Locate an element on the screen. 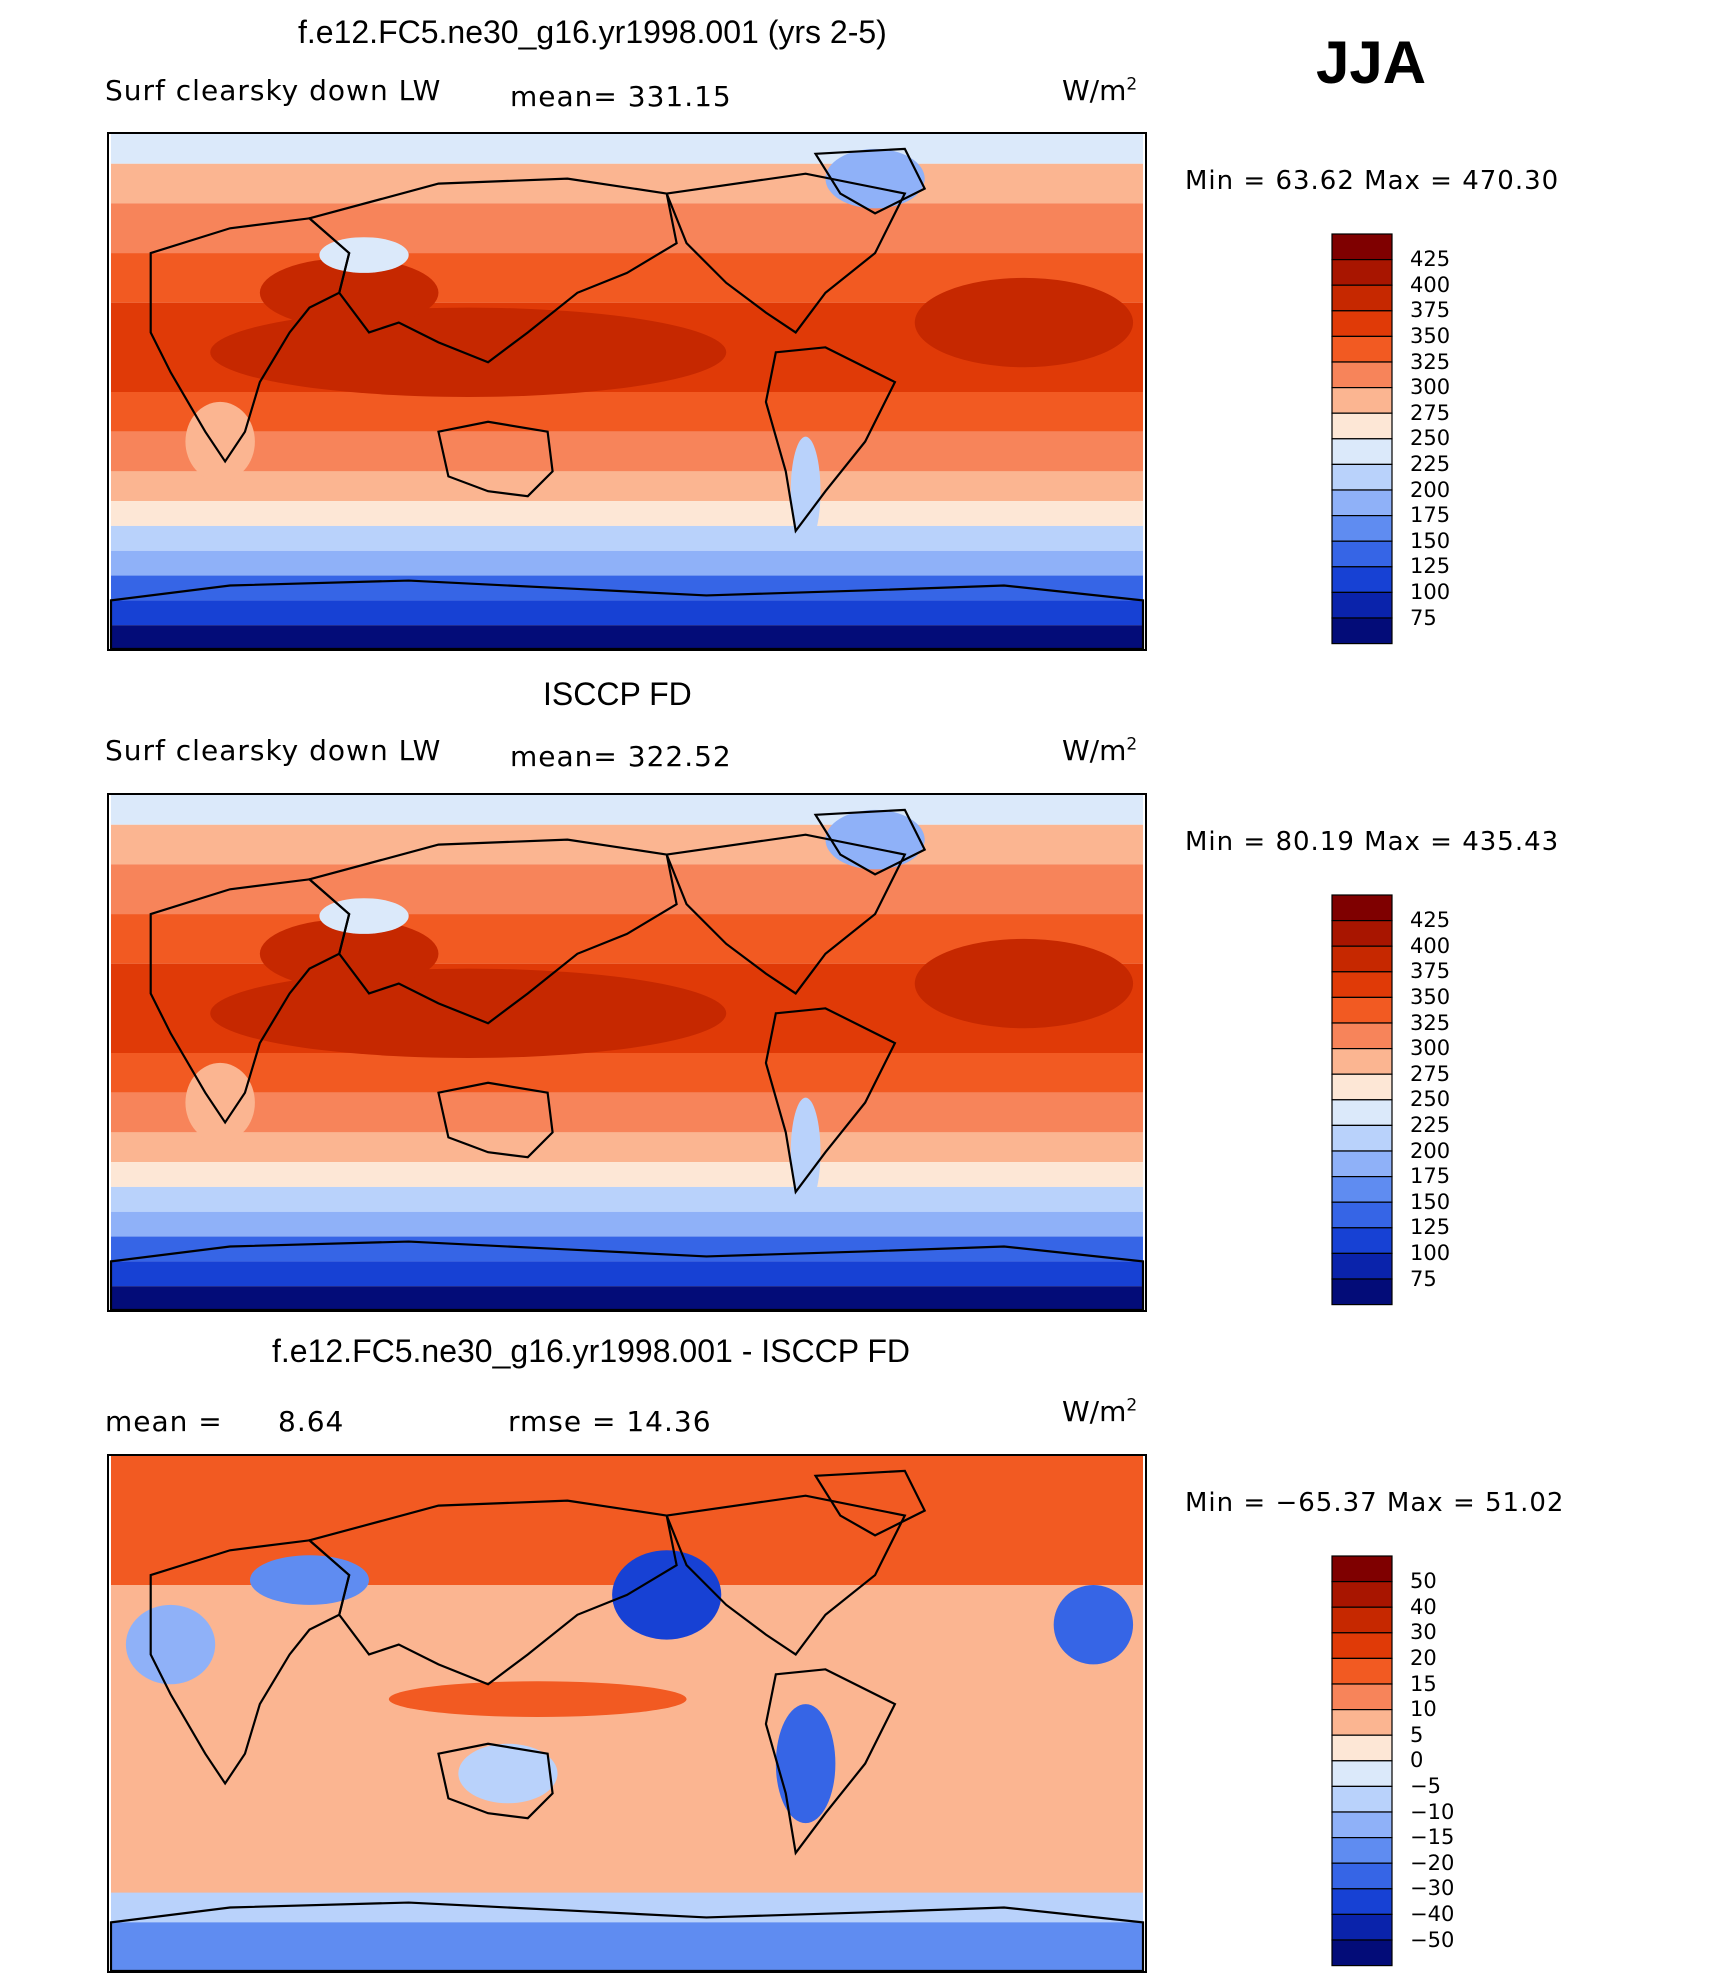 This screenshot has height=1979, width=1710. colorbar-tick-label: 20 is located at coordinates (1423, 1657).